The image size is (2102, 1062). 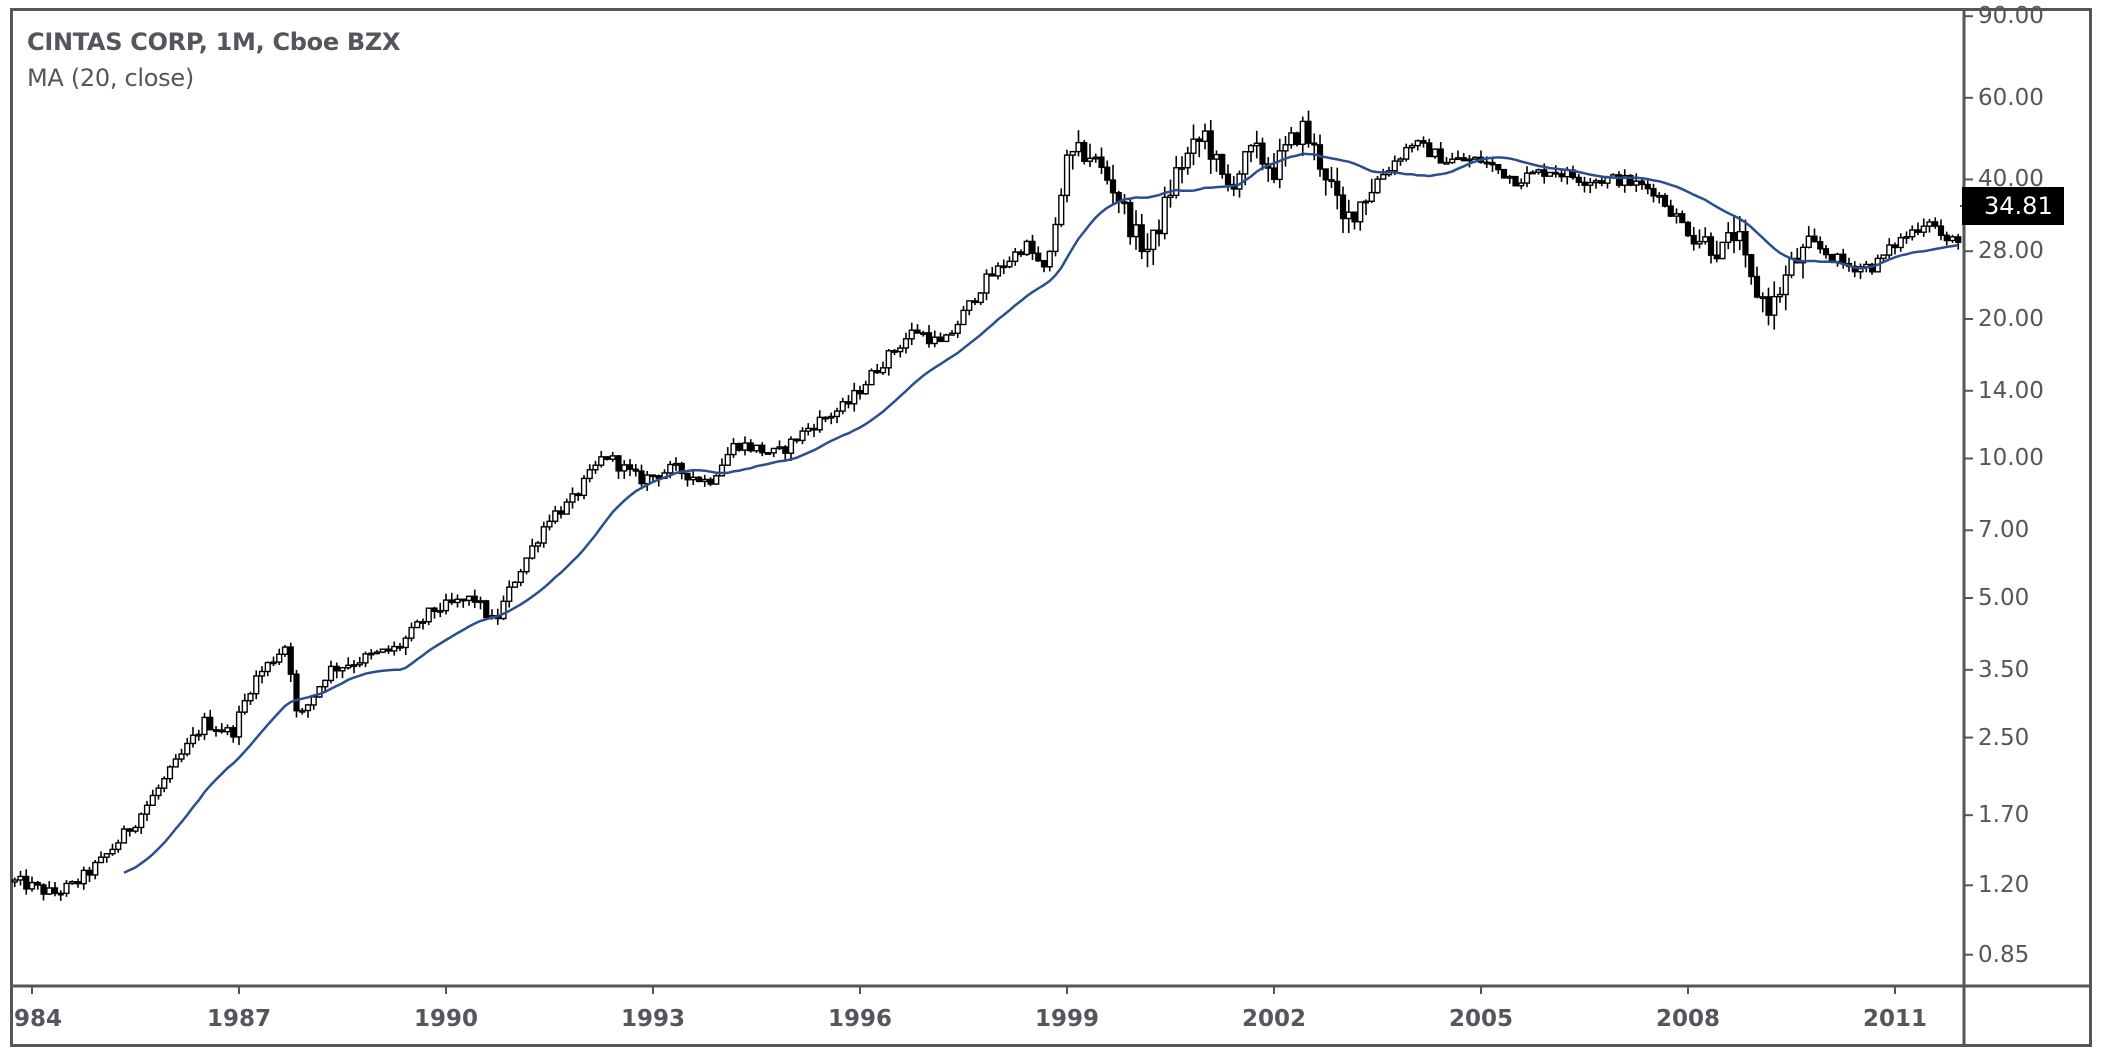 What do you see at coordinates (2011, 97) in the screenshot?
I see `y-tick-label: 60.00` at bounding box center [2011, 97].